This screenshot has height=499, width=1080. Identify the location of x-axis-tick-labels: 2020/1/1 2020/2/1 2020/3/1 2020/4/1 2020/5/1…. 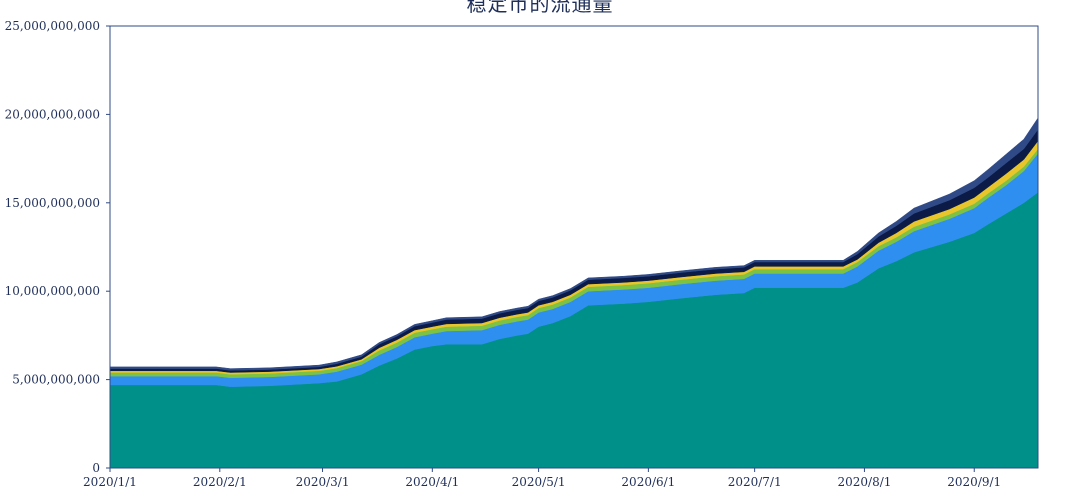
(542, 482).